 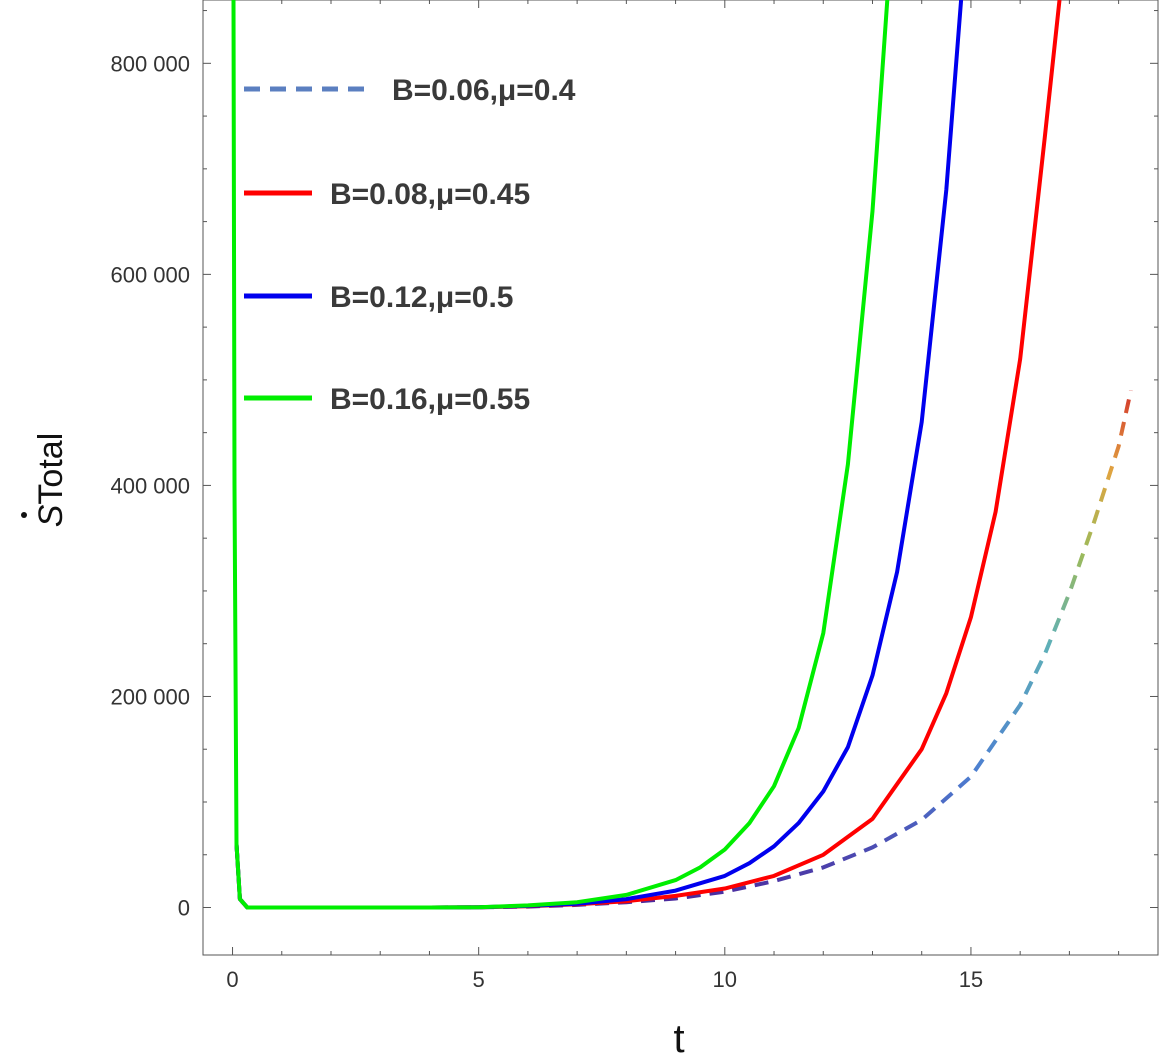 What do you see at coordinates (51, 515) in the screenshot?
I see `y-axis-title-base: S` at bounding box center [51, 515].